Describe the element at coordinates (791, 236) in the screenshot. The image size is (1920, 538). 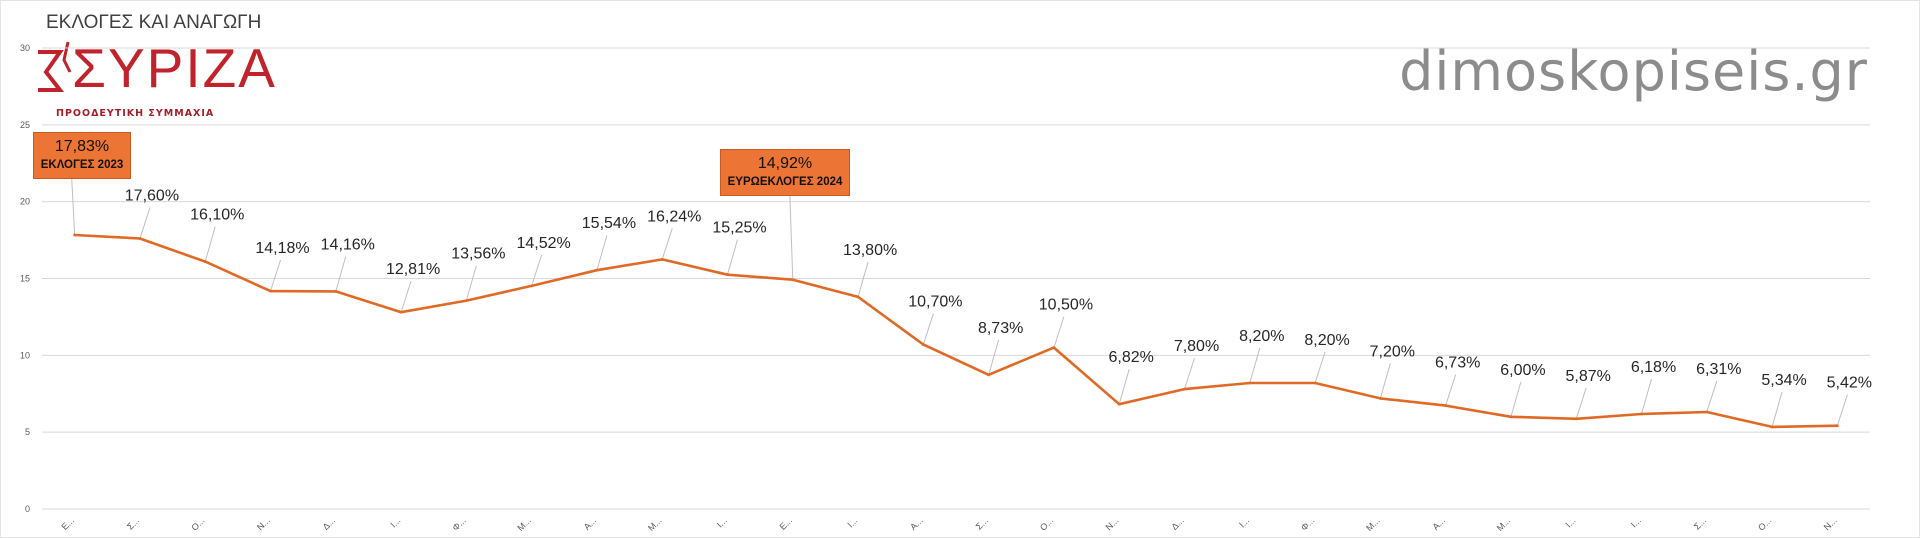
I see `callout-leader-line` at that location.